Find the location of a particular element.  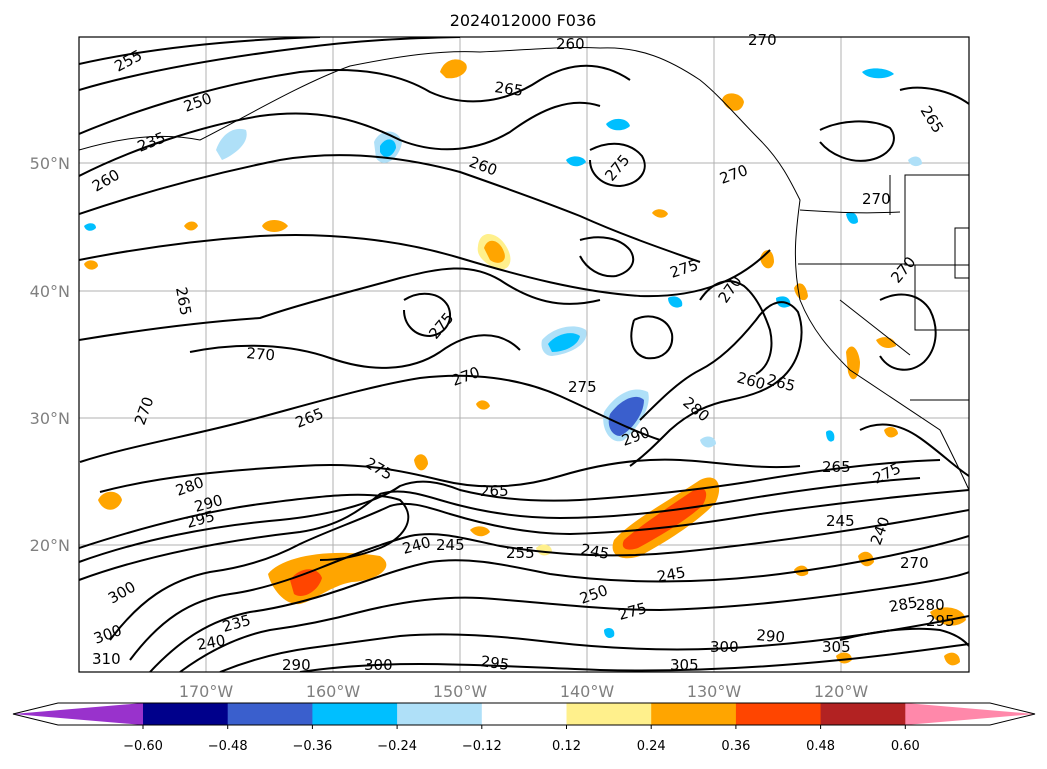

lat-label-50n: 50°N is located at coordinates (50, 163).